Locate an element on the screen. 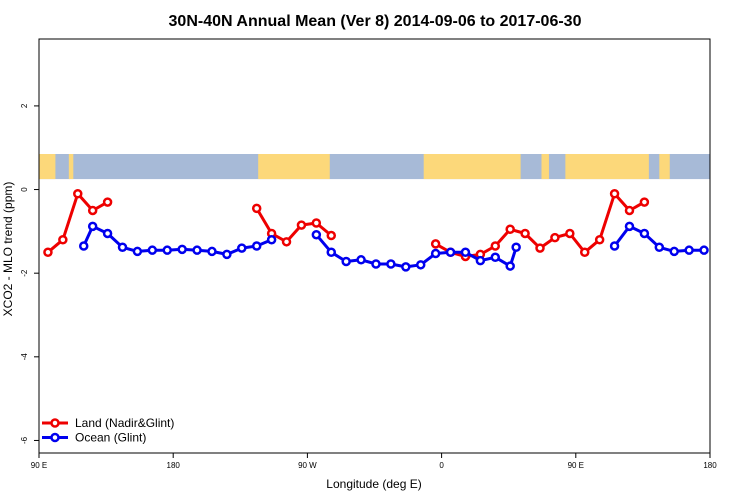 The image size is (750, 500). y-tick-label: -6 is located at coordinates (24, 440).